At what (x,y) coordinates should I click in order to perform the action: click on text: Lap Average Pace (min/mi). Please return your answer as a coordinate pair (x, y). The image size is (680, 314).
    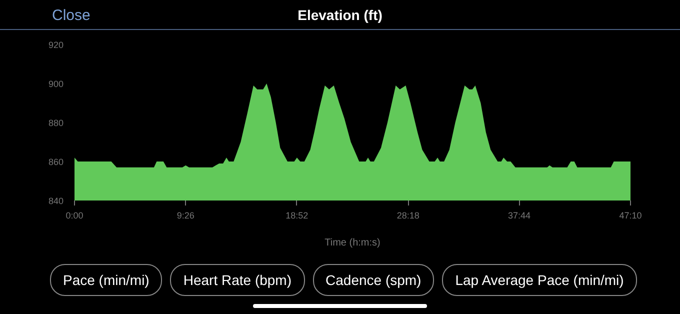
    Looking at the image, I should click on (539, 280).